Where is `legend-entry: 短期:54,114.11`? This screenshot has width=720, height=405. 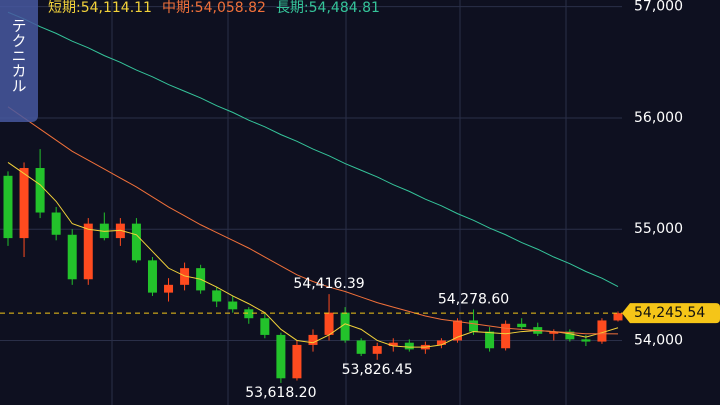
legend-entry: 短期:54,114.11 is located at coordinates (100, 8).